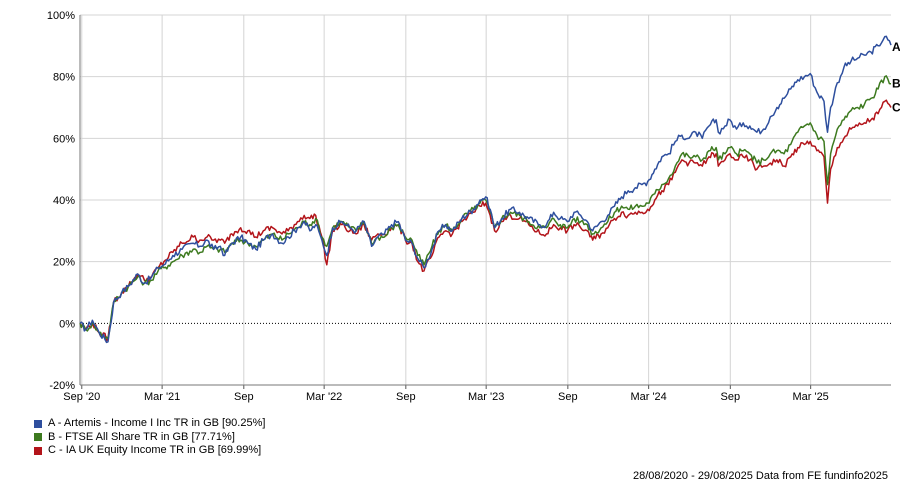 This screenshot has height=484, width=900. What do you see at coordinates (141, 436) in the screenshot?
I see `legend-label-b: B - FTSE All Share TR in GB [77.71%]` at bounding box center [141, 436].